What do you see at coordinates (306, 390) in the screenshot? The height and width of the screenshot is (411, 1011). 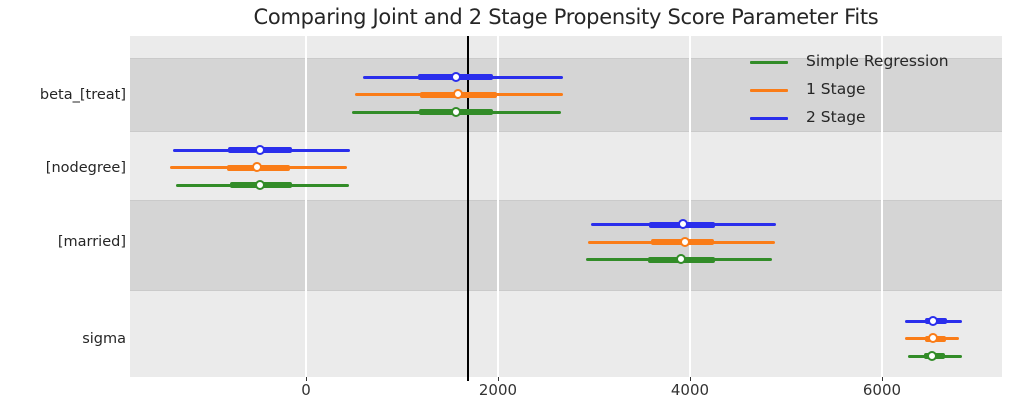 I see `x-tick-label: 0` at bounding box center [306, 390].